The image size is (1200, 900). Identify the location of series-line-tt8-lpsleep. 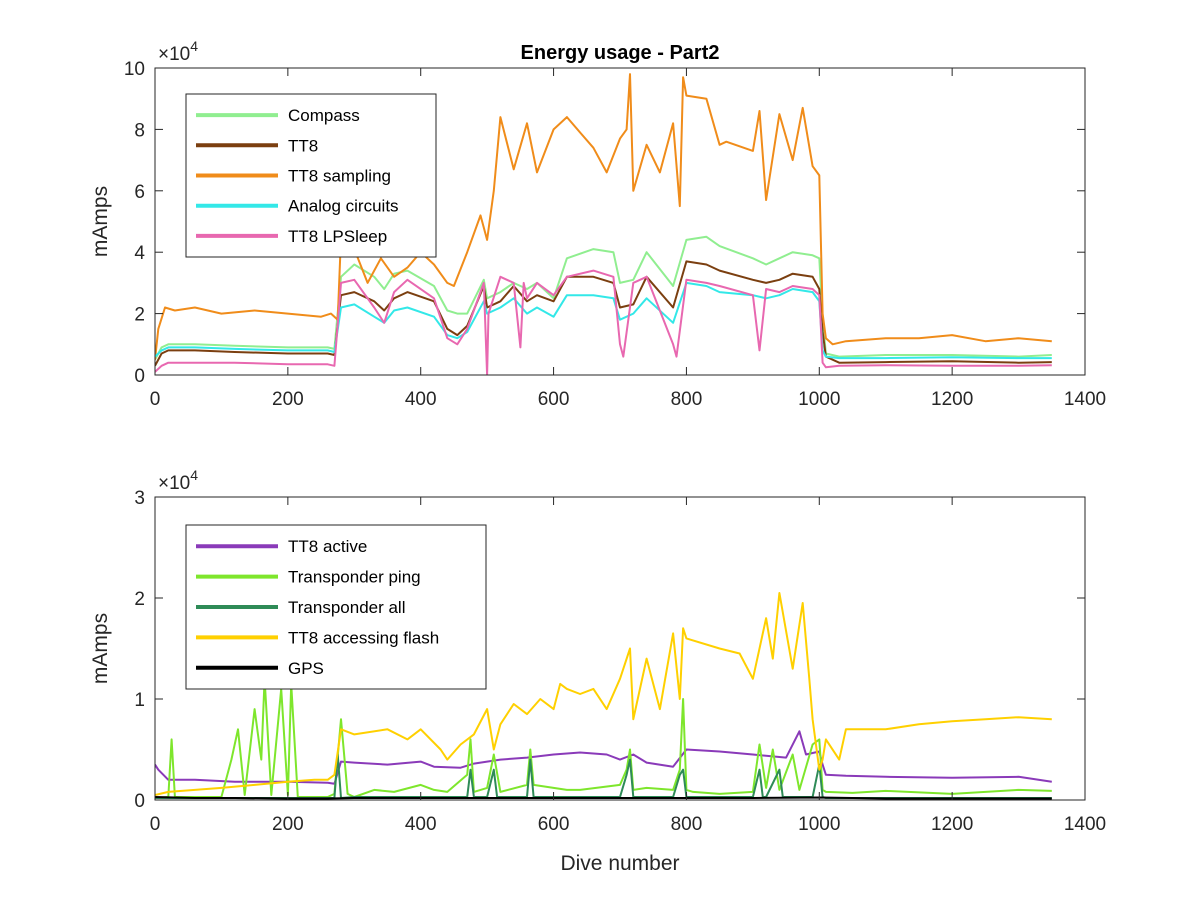
(603, 322).